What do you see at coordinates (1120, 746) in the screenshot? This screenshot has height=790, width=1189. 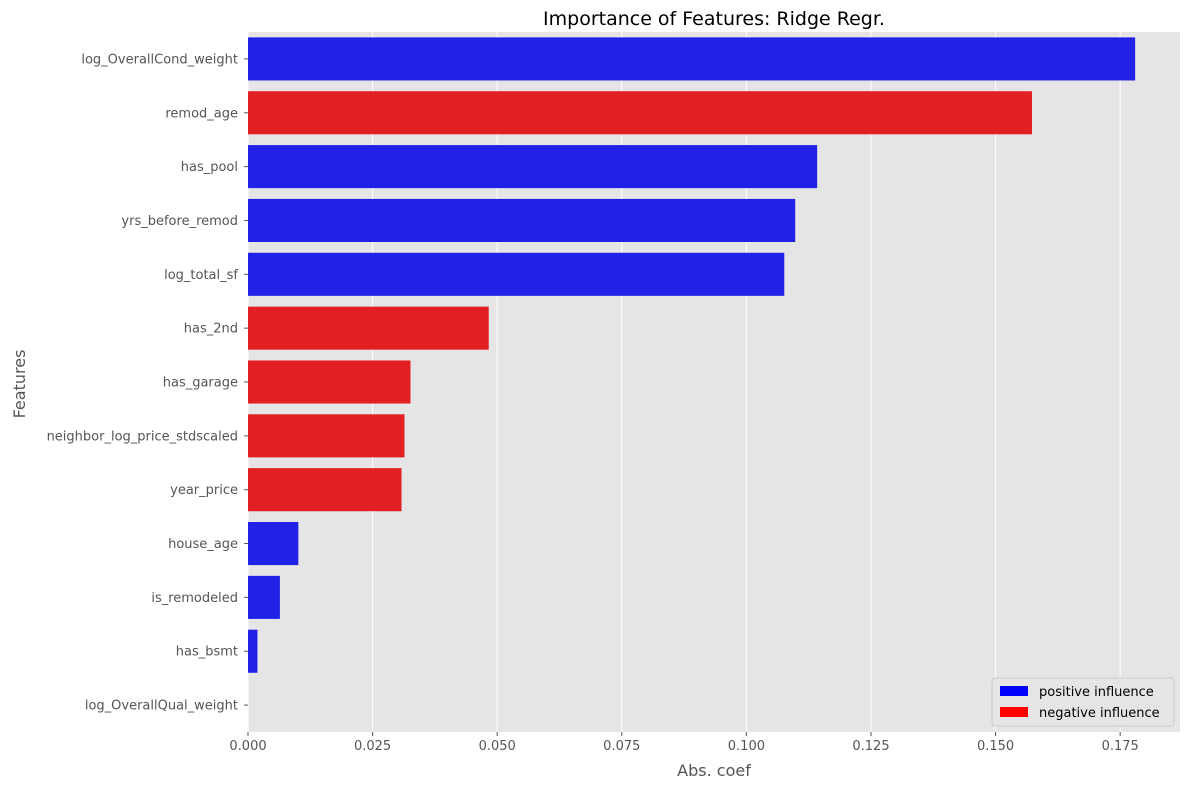 I see `x-tick-label: 0.175` at bounding box center [1120, 746].